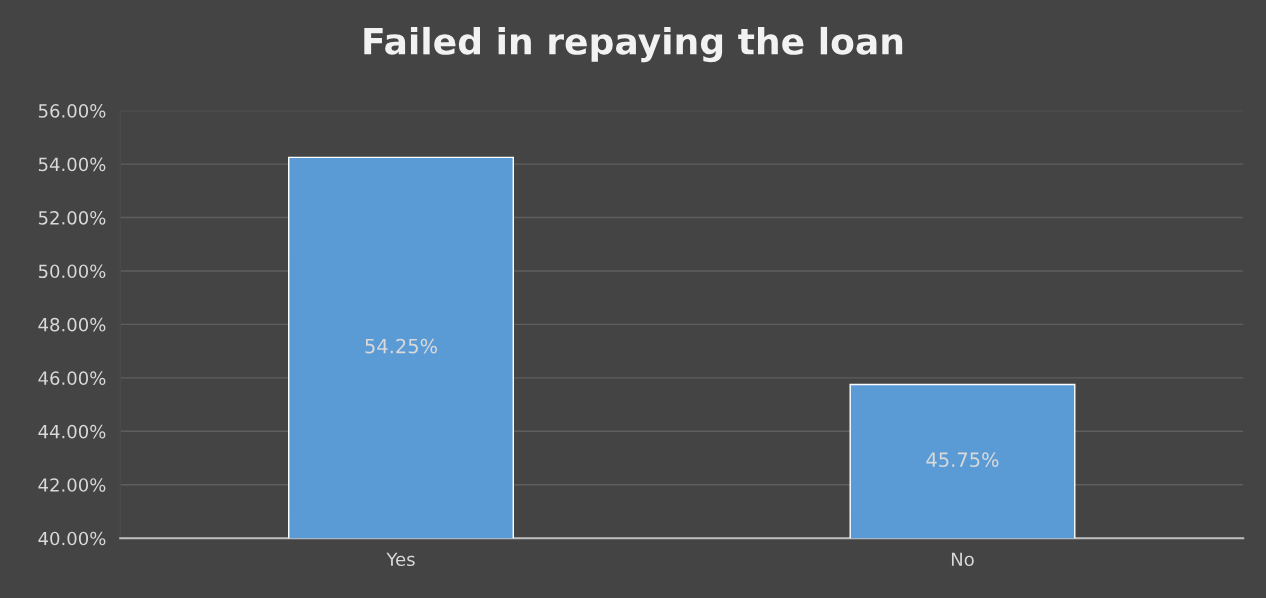 The width and height of the screenshot is (1266, 598). I want to click on y-tick-label: 42.00%, so click(72, 485).